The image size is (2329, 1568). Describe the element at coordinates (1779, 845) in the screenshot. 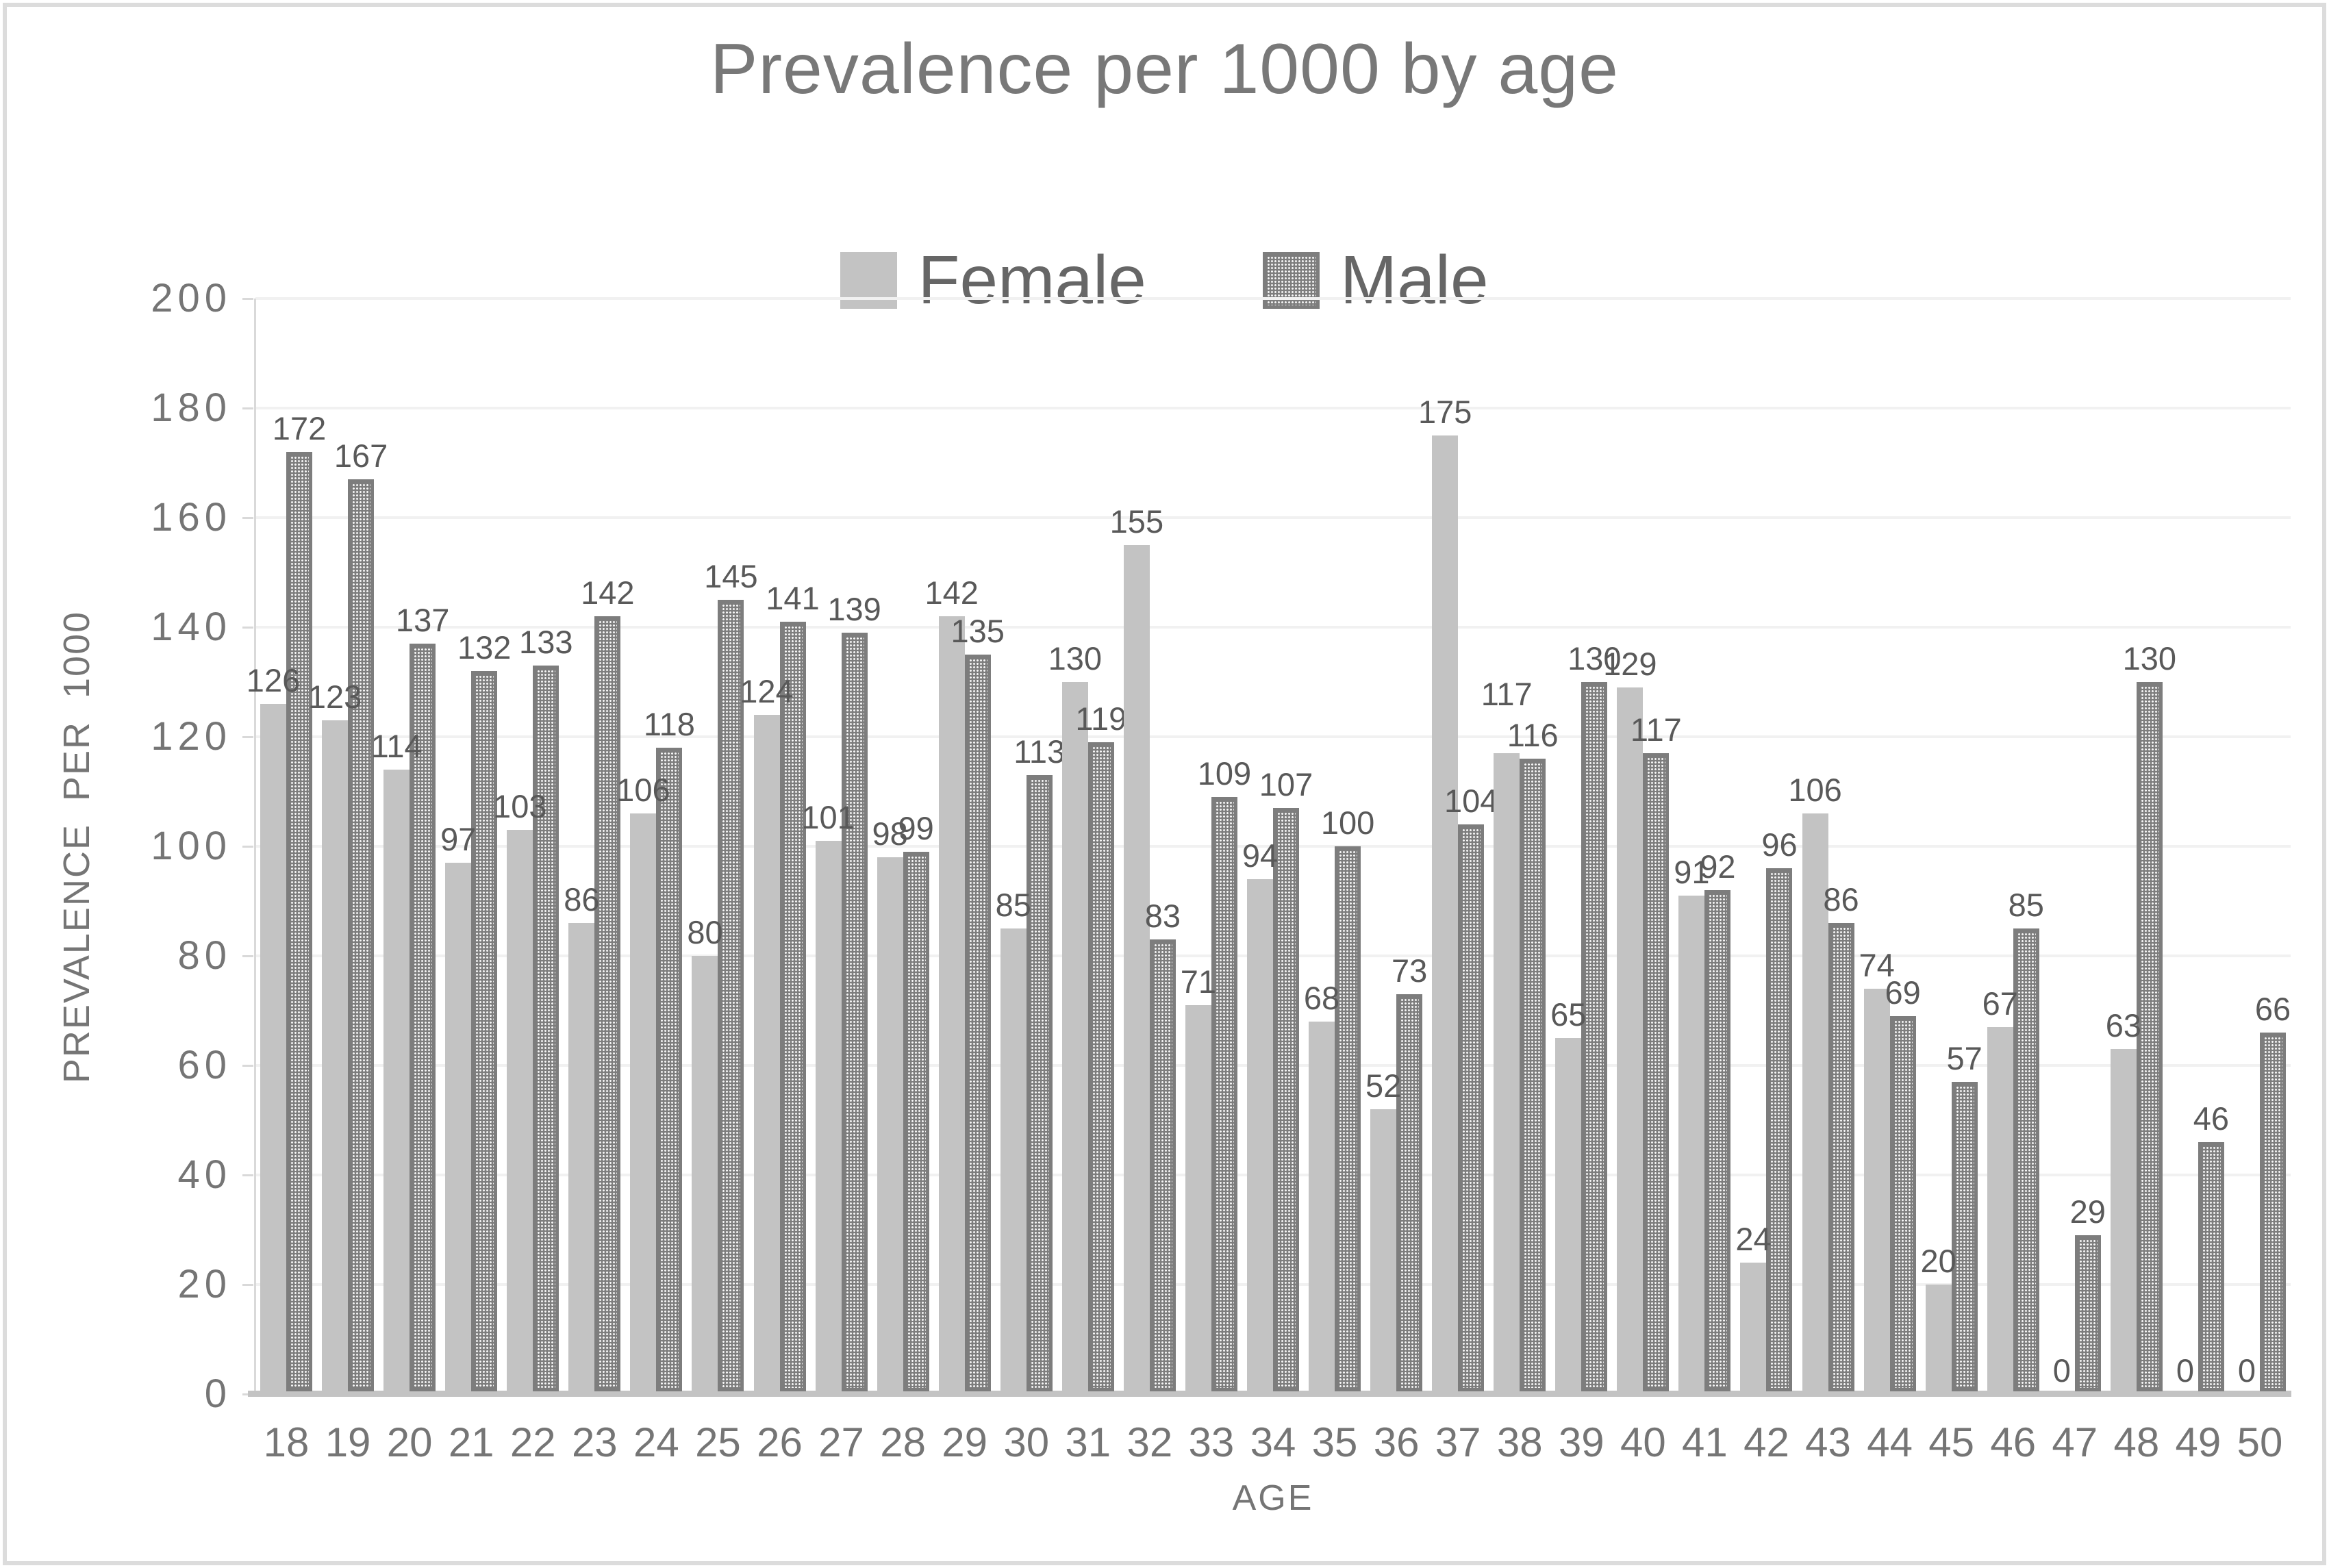

I see `bar-value-label-male: 96` at that location.